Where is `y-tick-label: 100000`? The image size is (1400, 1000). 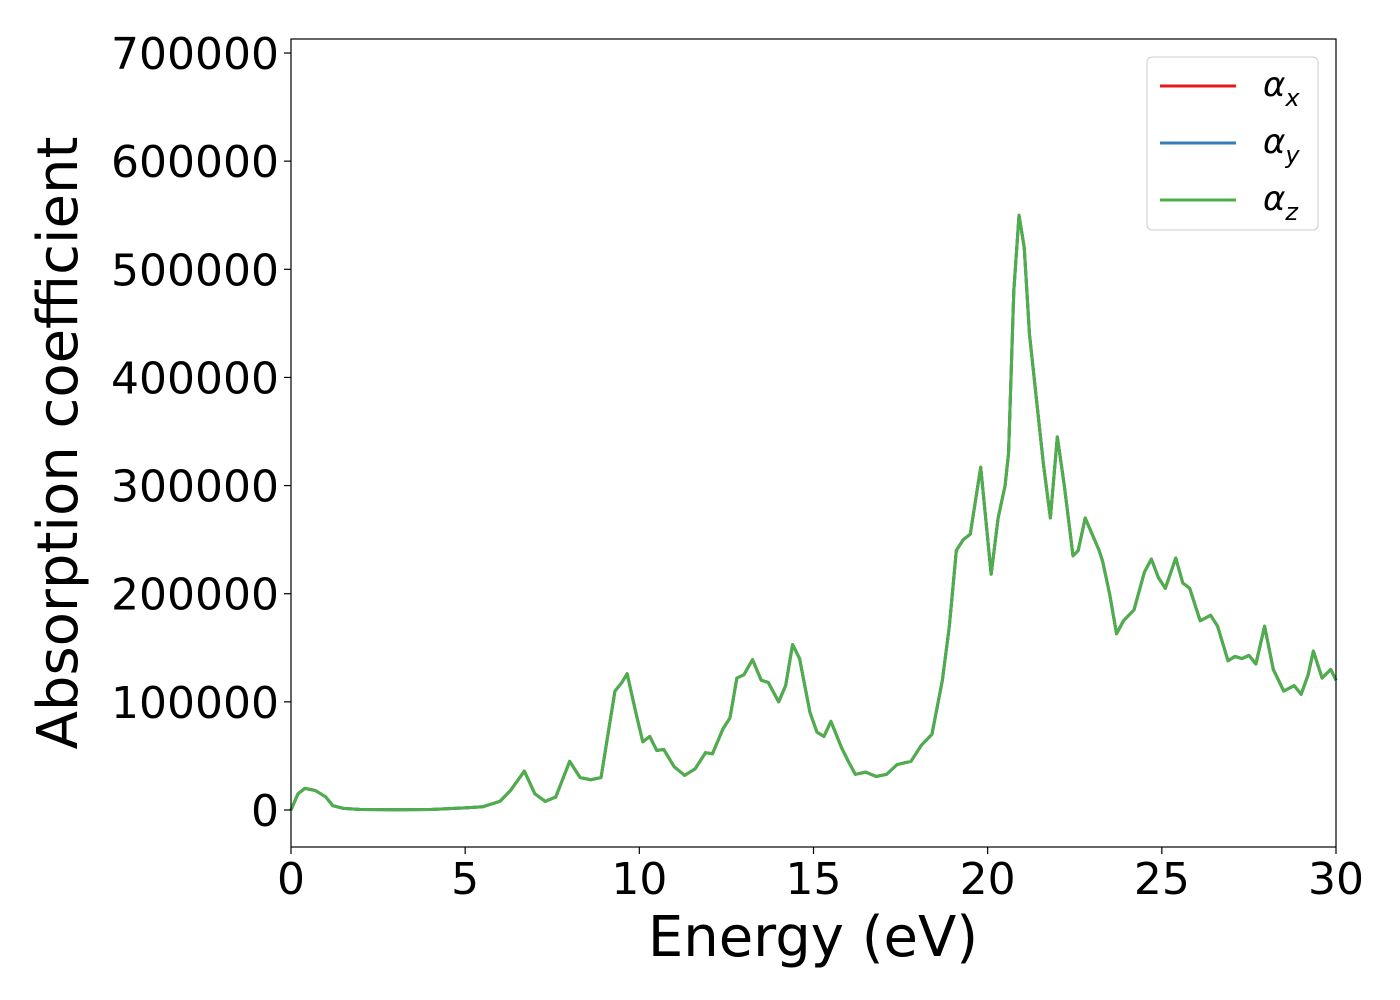 y-tick-label: 100000 is located at coordinates (195, 703).